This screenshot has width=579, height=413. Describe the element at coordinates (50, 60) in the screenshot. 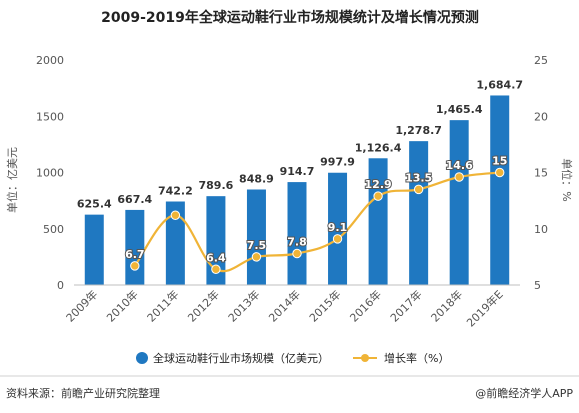

I see `y-left-tick-label: 2000` at that location.